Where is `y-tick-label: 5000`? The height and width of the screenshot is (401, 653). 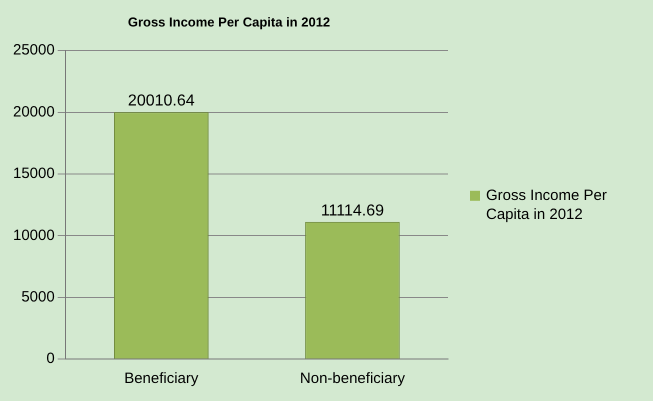
y-tick-label: 5000 is located at coordinates (38, 297).